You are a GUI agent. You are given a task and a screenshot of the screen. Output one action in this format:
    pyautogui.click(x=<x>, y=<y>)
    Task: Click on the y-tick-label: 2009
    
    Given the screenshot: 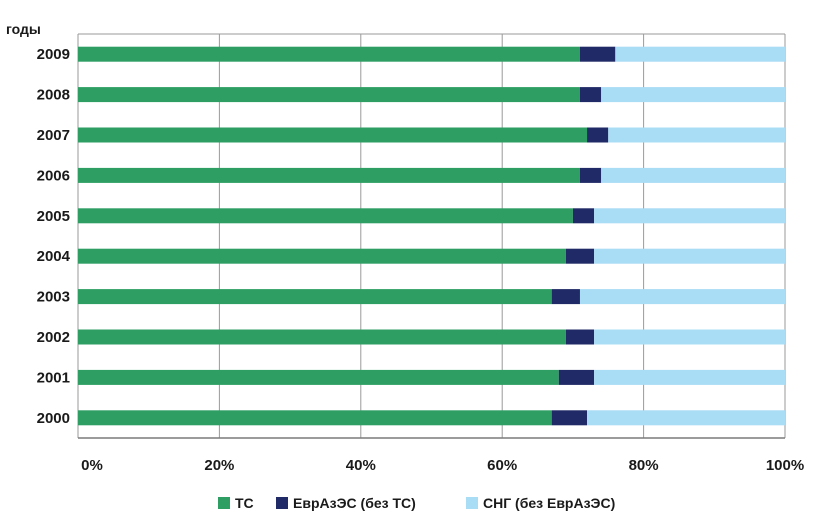 What is the action you would take?
    pyautogui.click(x=53, y=54)
    